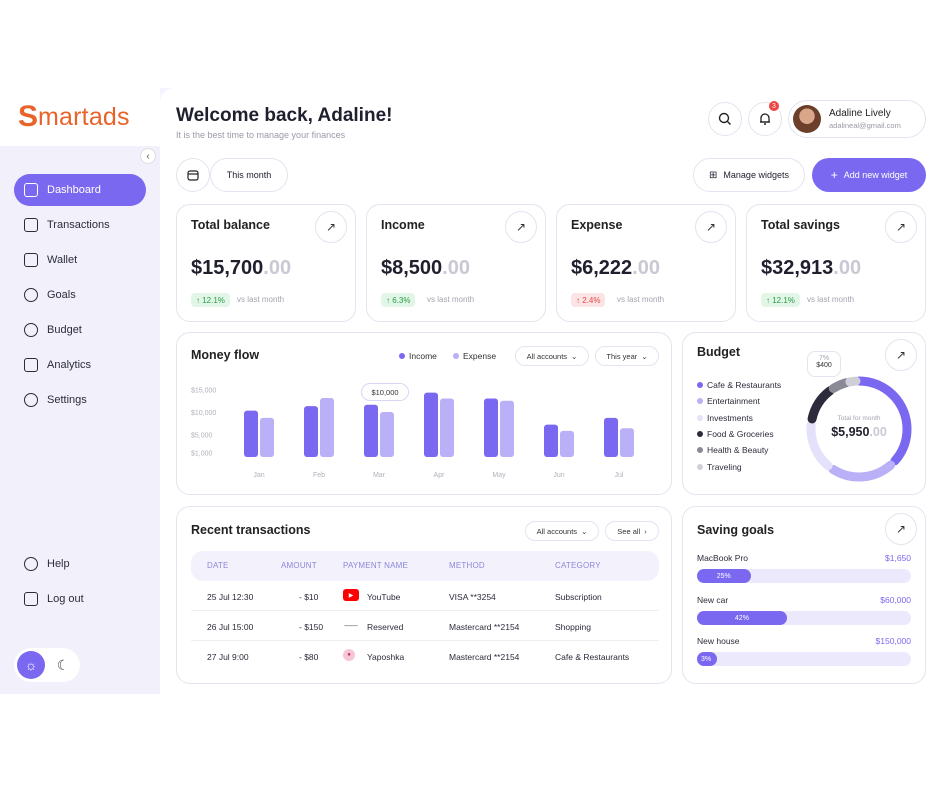  What do you see at coordinates (251, 433) in the screenshot?
I see `bar-income-jan` at bounding box center [251, 433].